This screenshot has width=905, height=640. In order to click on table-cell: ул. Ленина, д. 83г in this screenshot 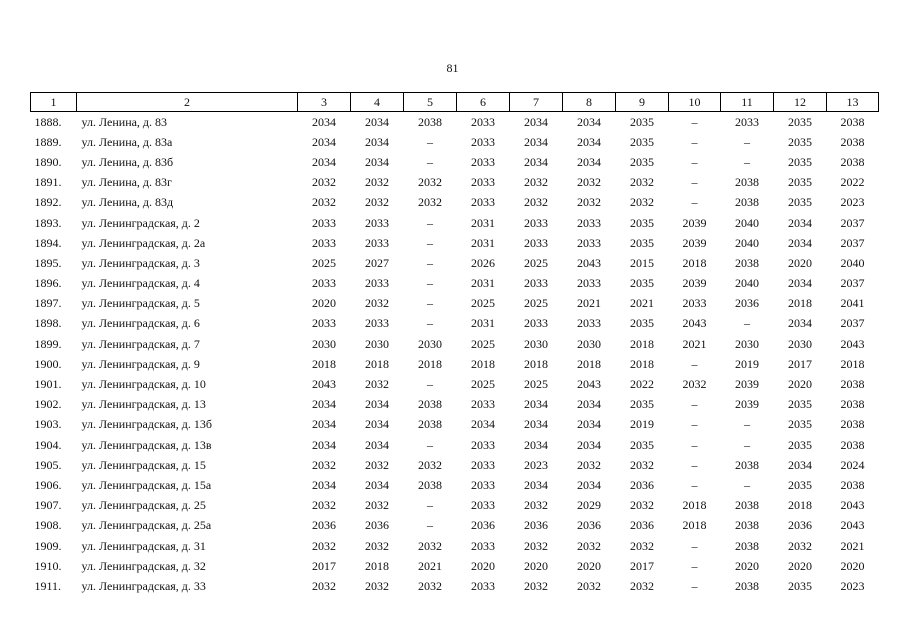, I will do `click(126, 182)`.